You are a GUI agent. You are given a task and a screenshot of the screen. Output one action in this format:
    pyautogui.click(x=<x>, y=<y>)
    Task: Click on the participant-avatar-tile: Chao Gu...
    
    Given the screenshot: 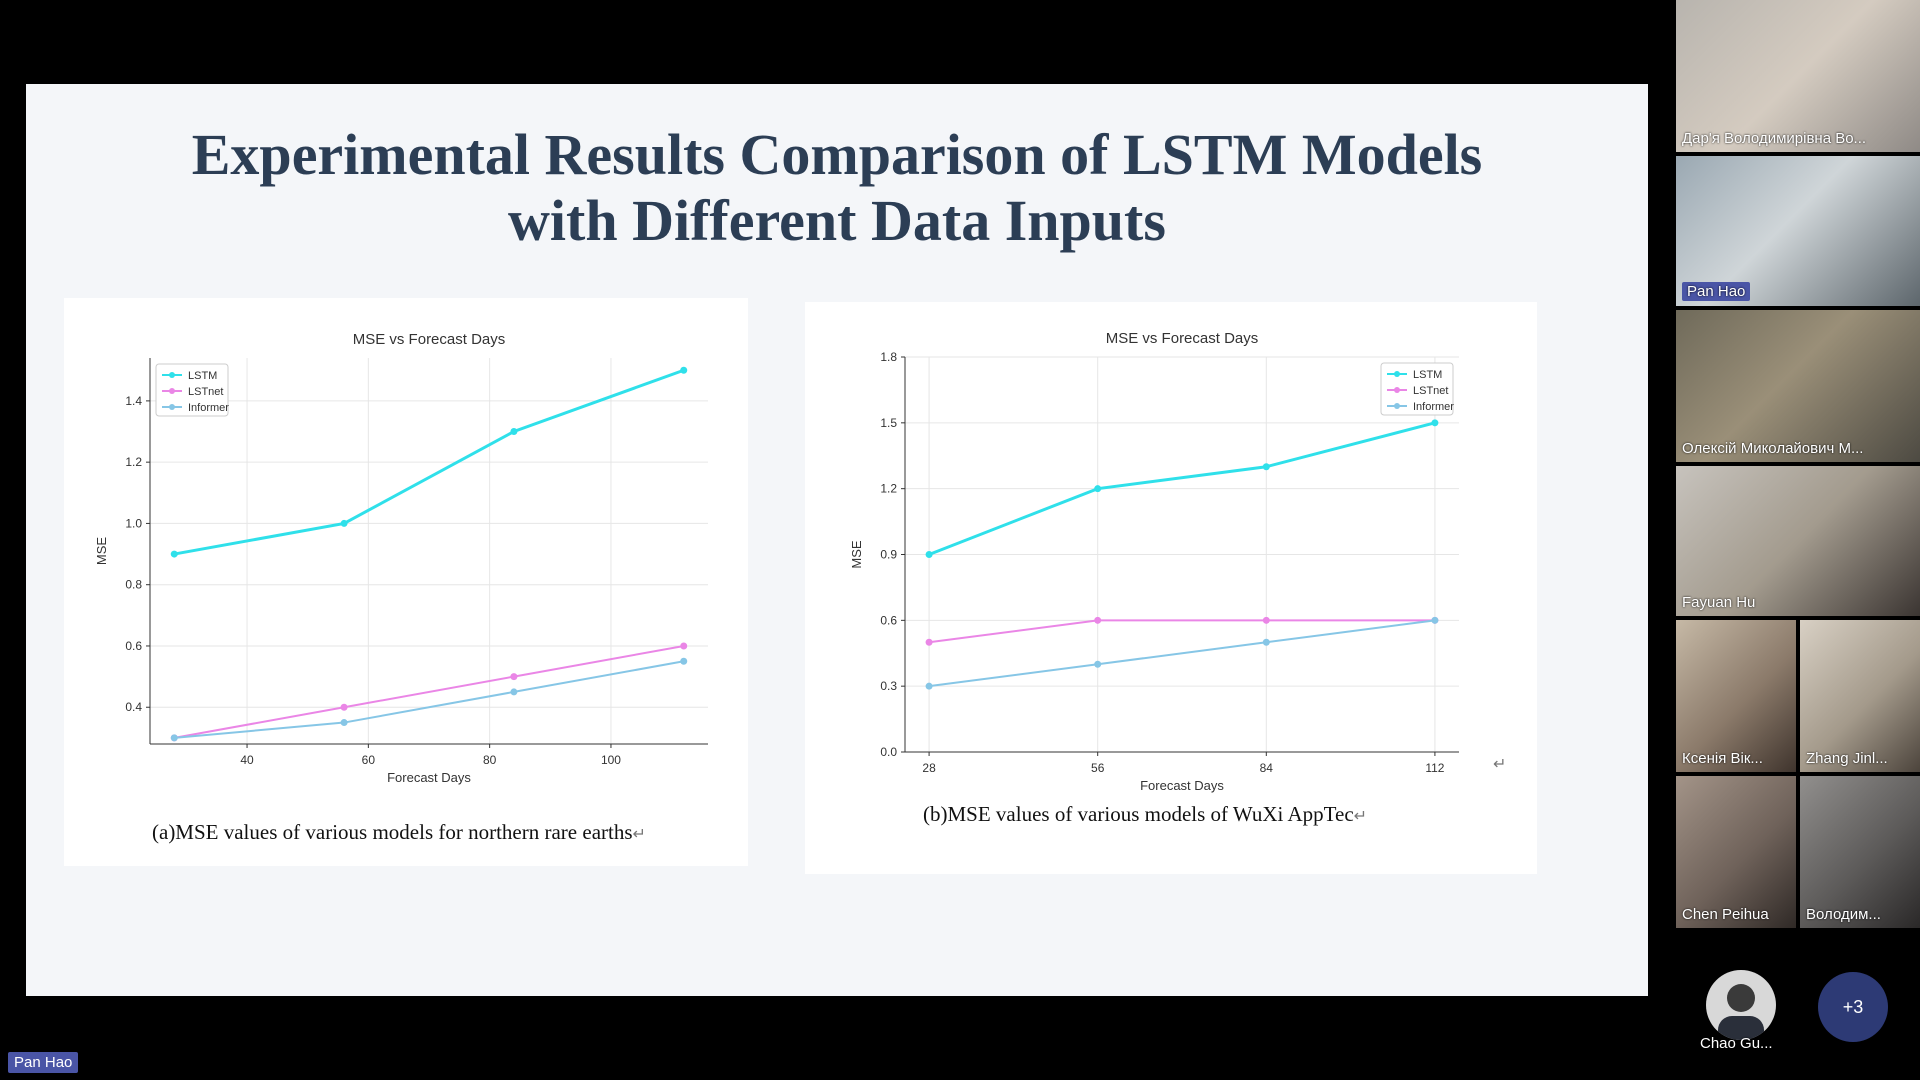 What is the action you would take?
    pyautogui.click(x=1741, y=1010)
    